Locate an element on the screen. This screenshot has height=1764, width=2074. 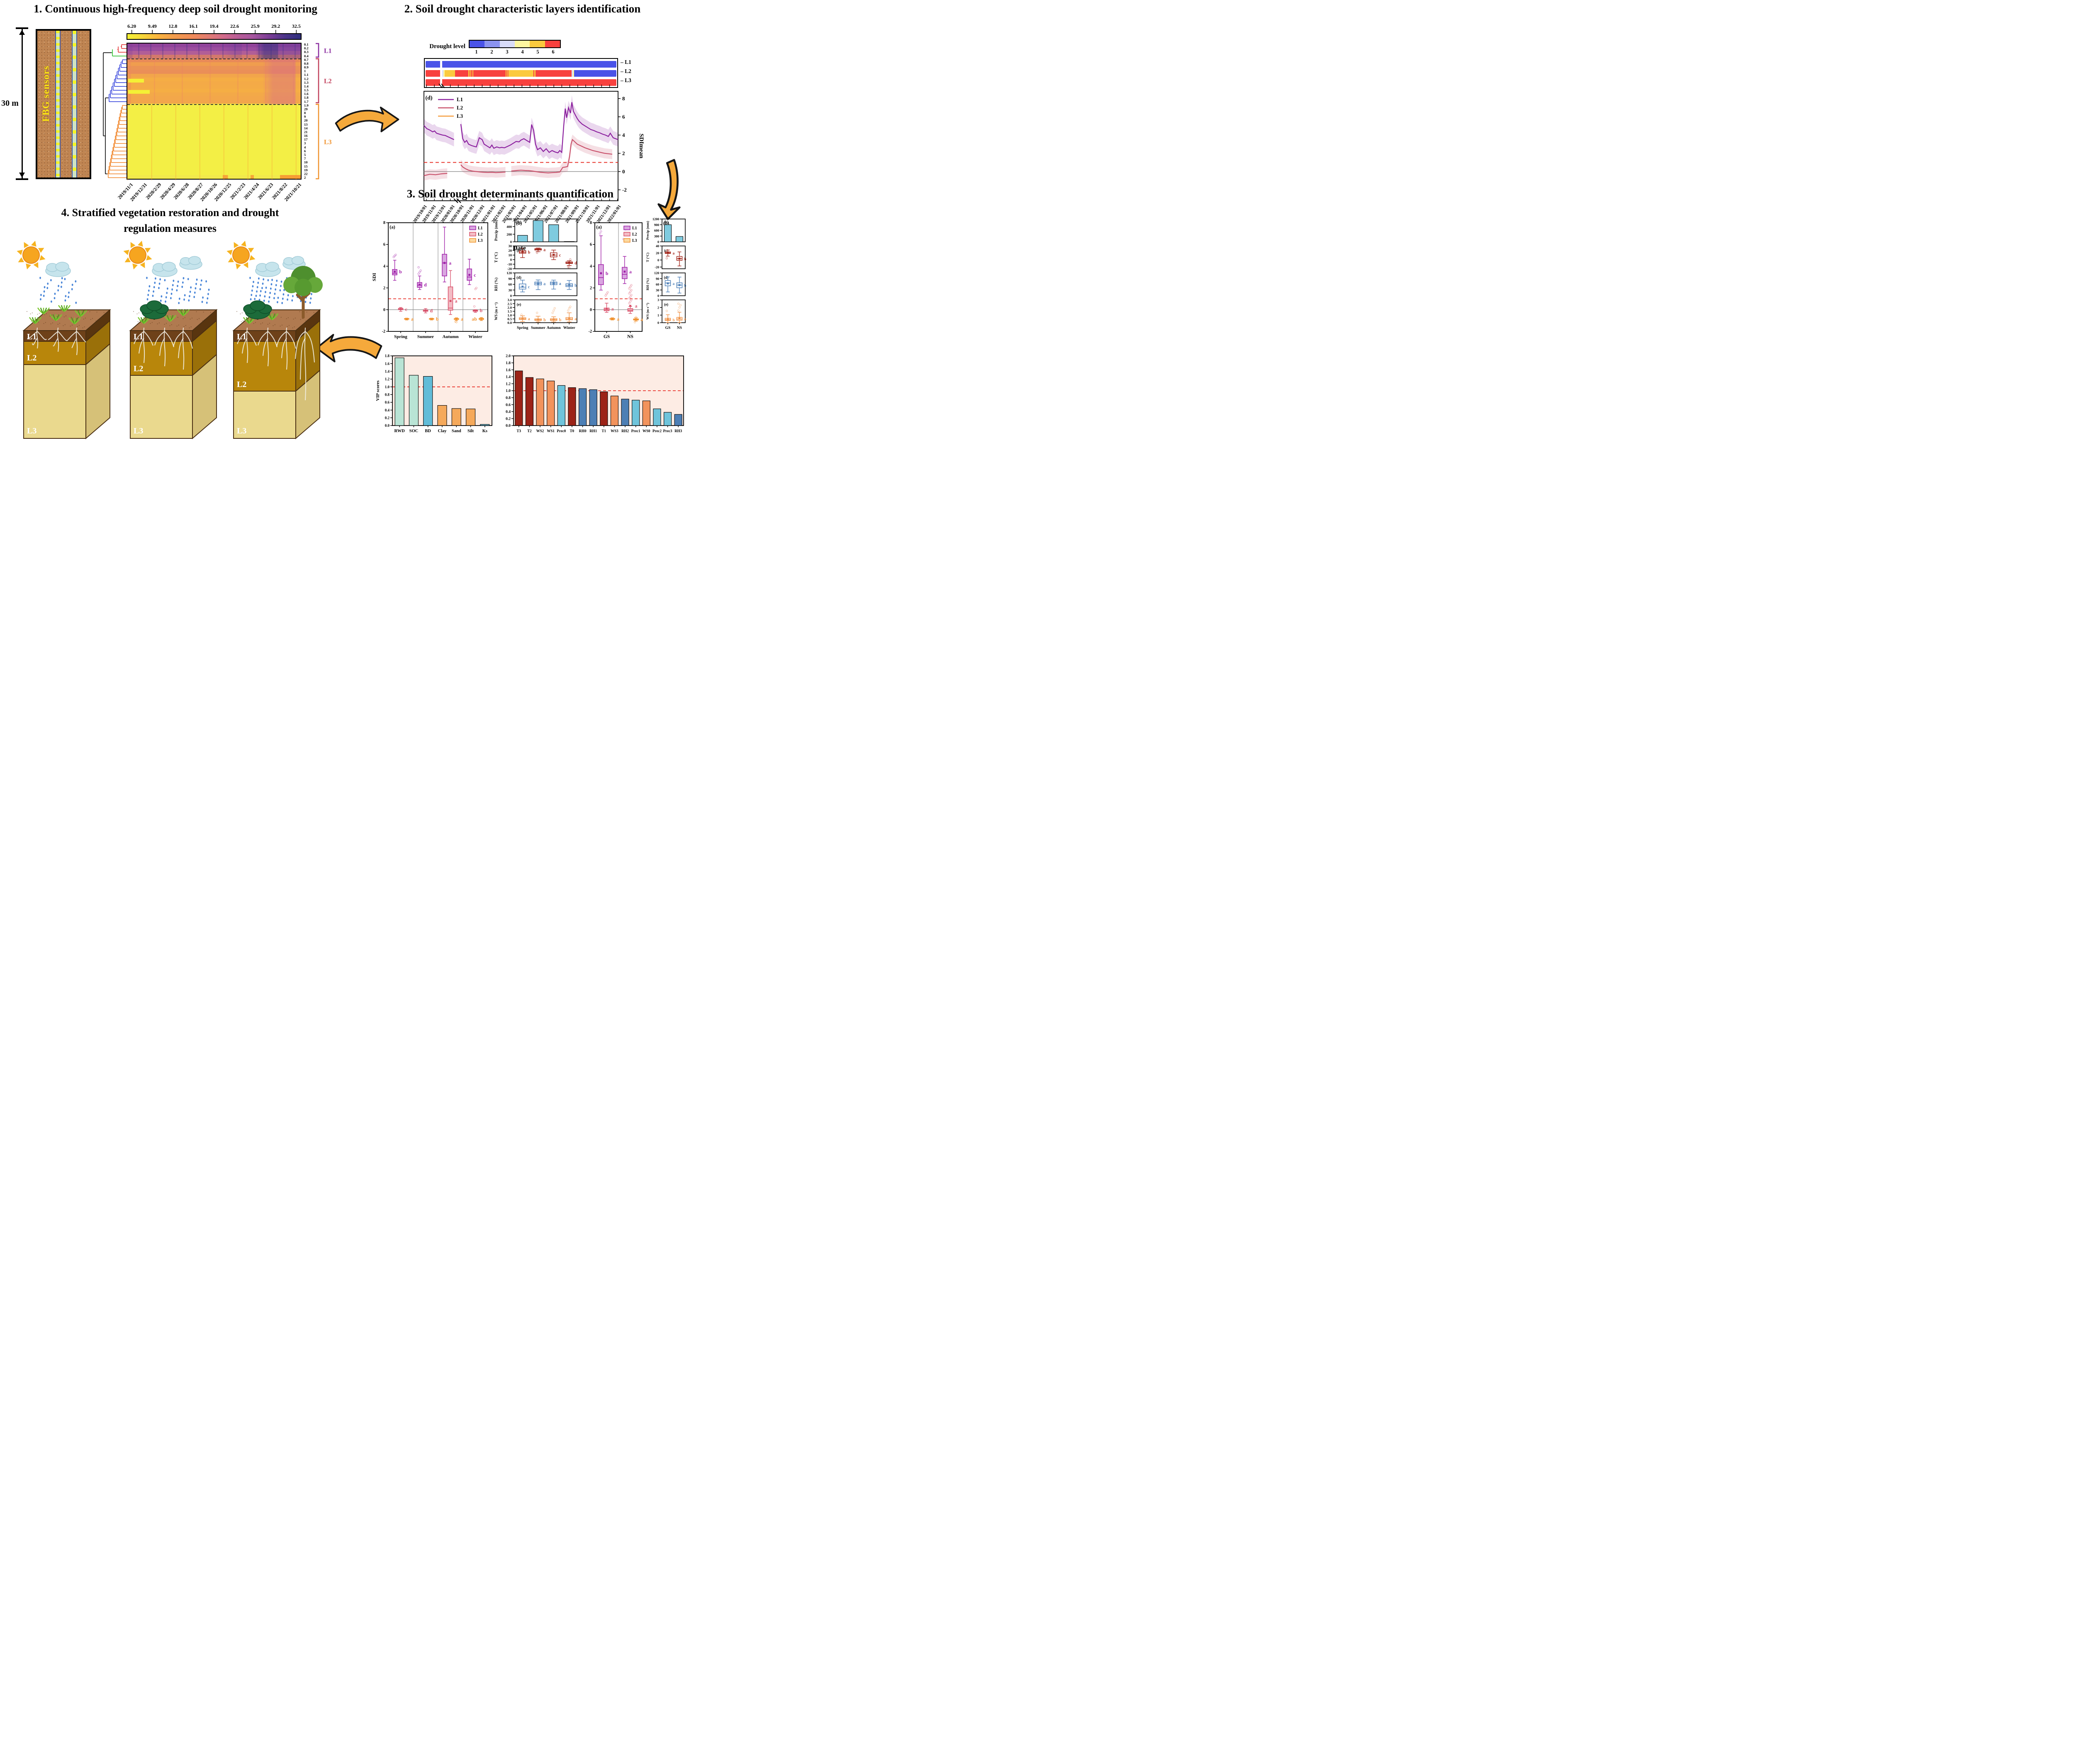
arrow-up-icon is located at coordinates (22, 32).